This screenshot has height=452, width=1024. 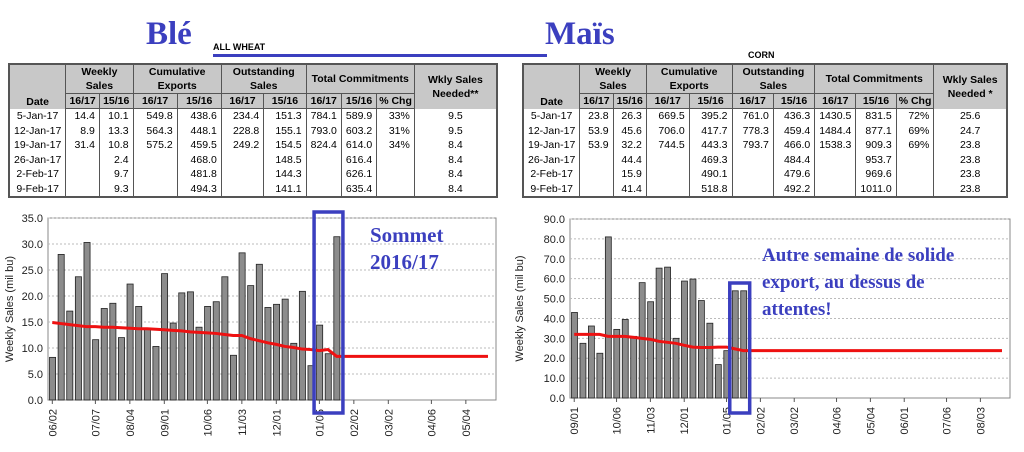 What do you see at coordinates (835, 116) in the screenshot?
I see `value-cell: 1430.5` at bounding box center [835, 116].